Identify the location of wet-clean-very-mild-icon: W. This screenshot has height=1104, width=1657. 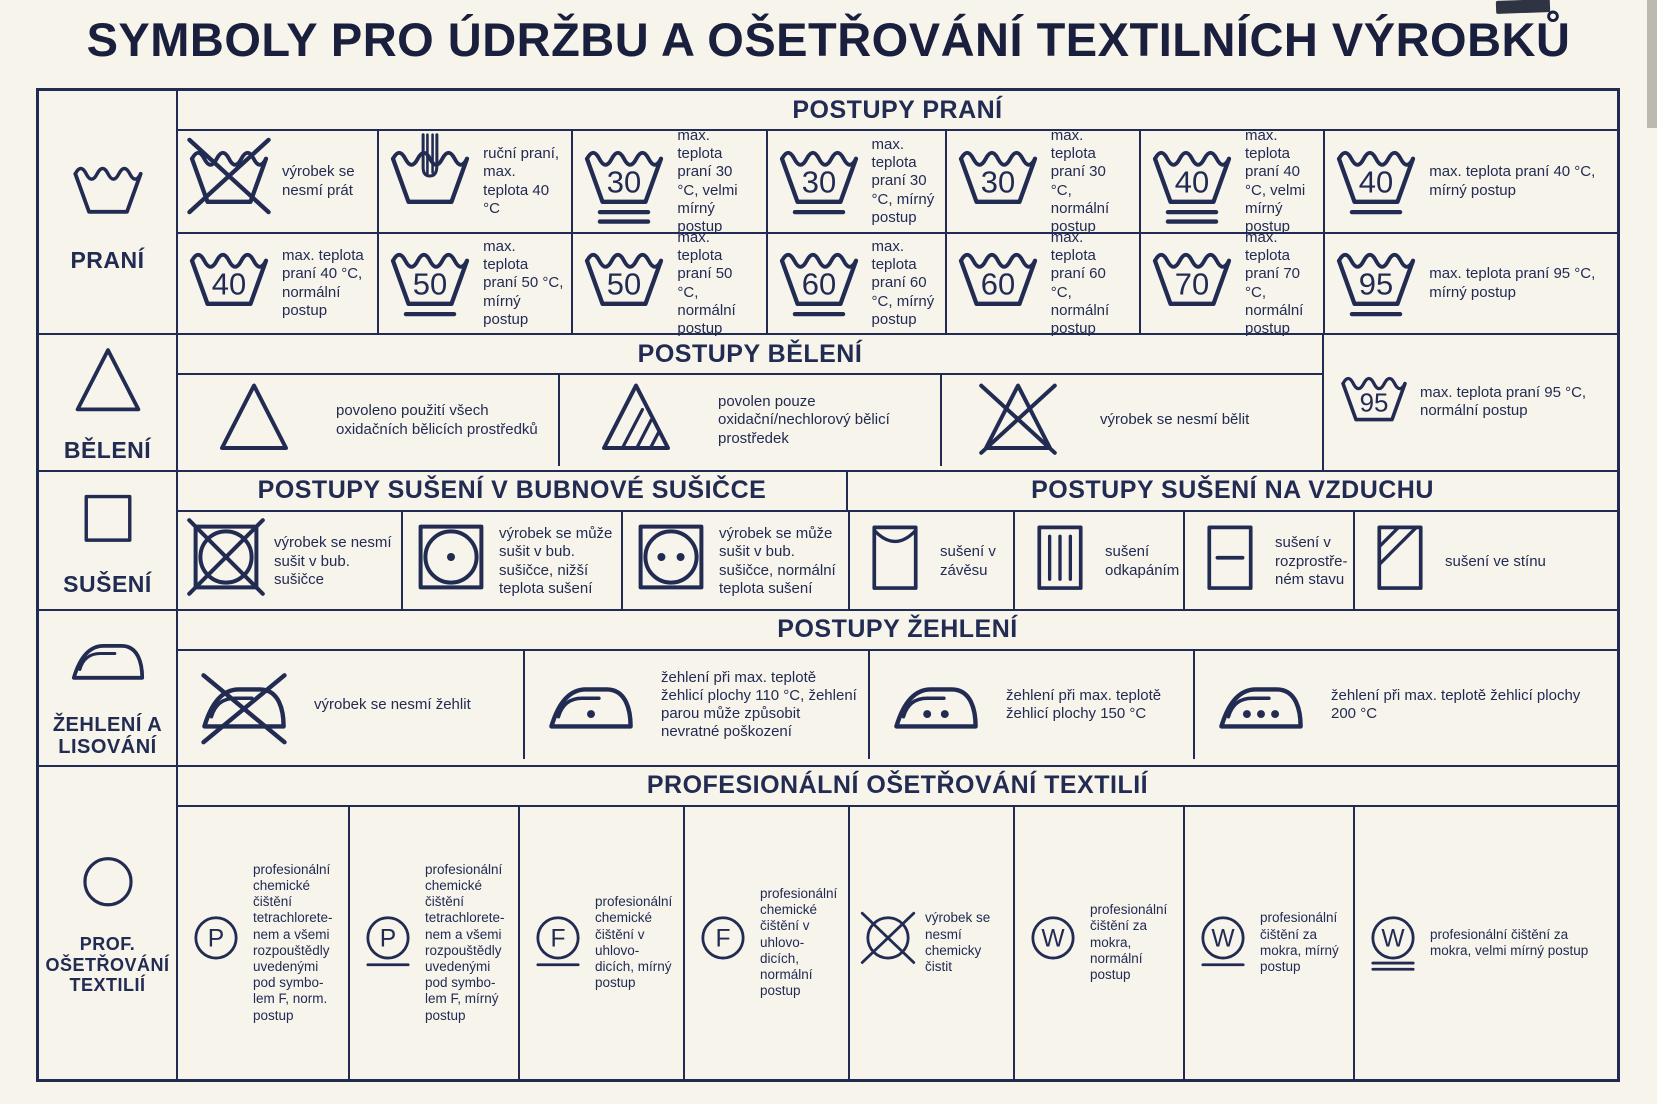
(1393, 942).